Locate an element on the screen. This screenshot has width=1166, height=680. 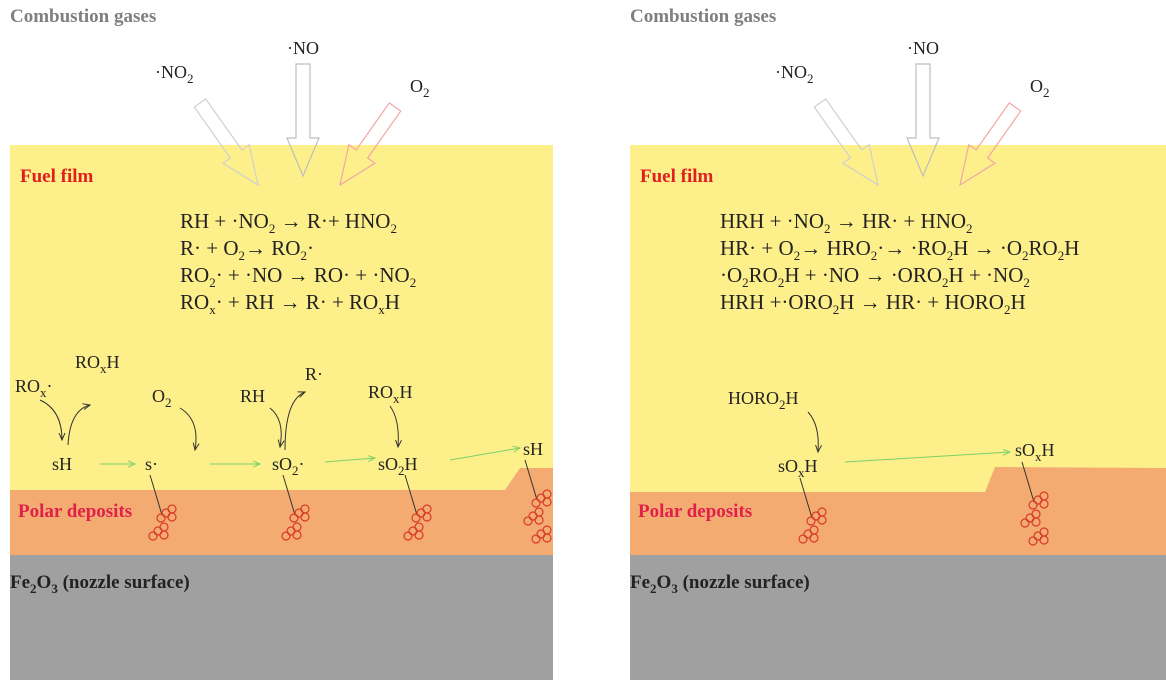
text-run: Fe is located at coordinates (640, 582).